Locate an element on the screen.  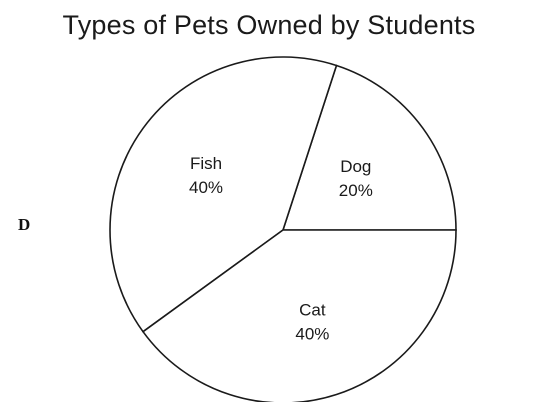
slice-percent-dog: 20% is located at coordinates (356, 190).